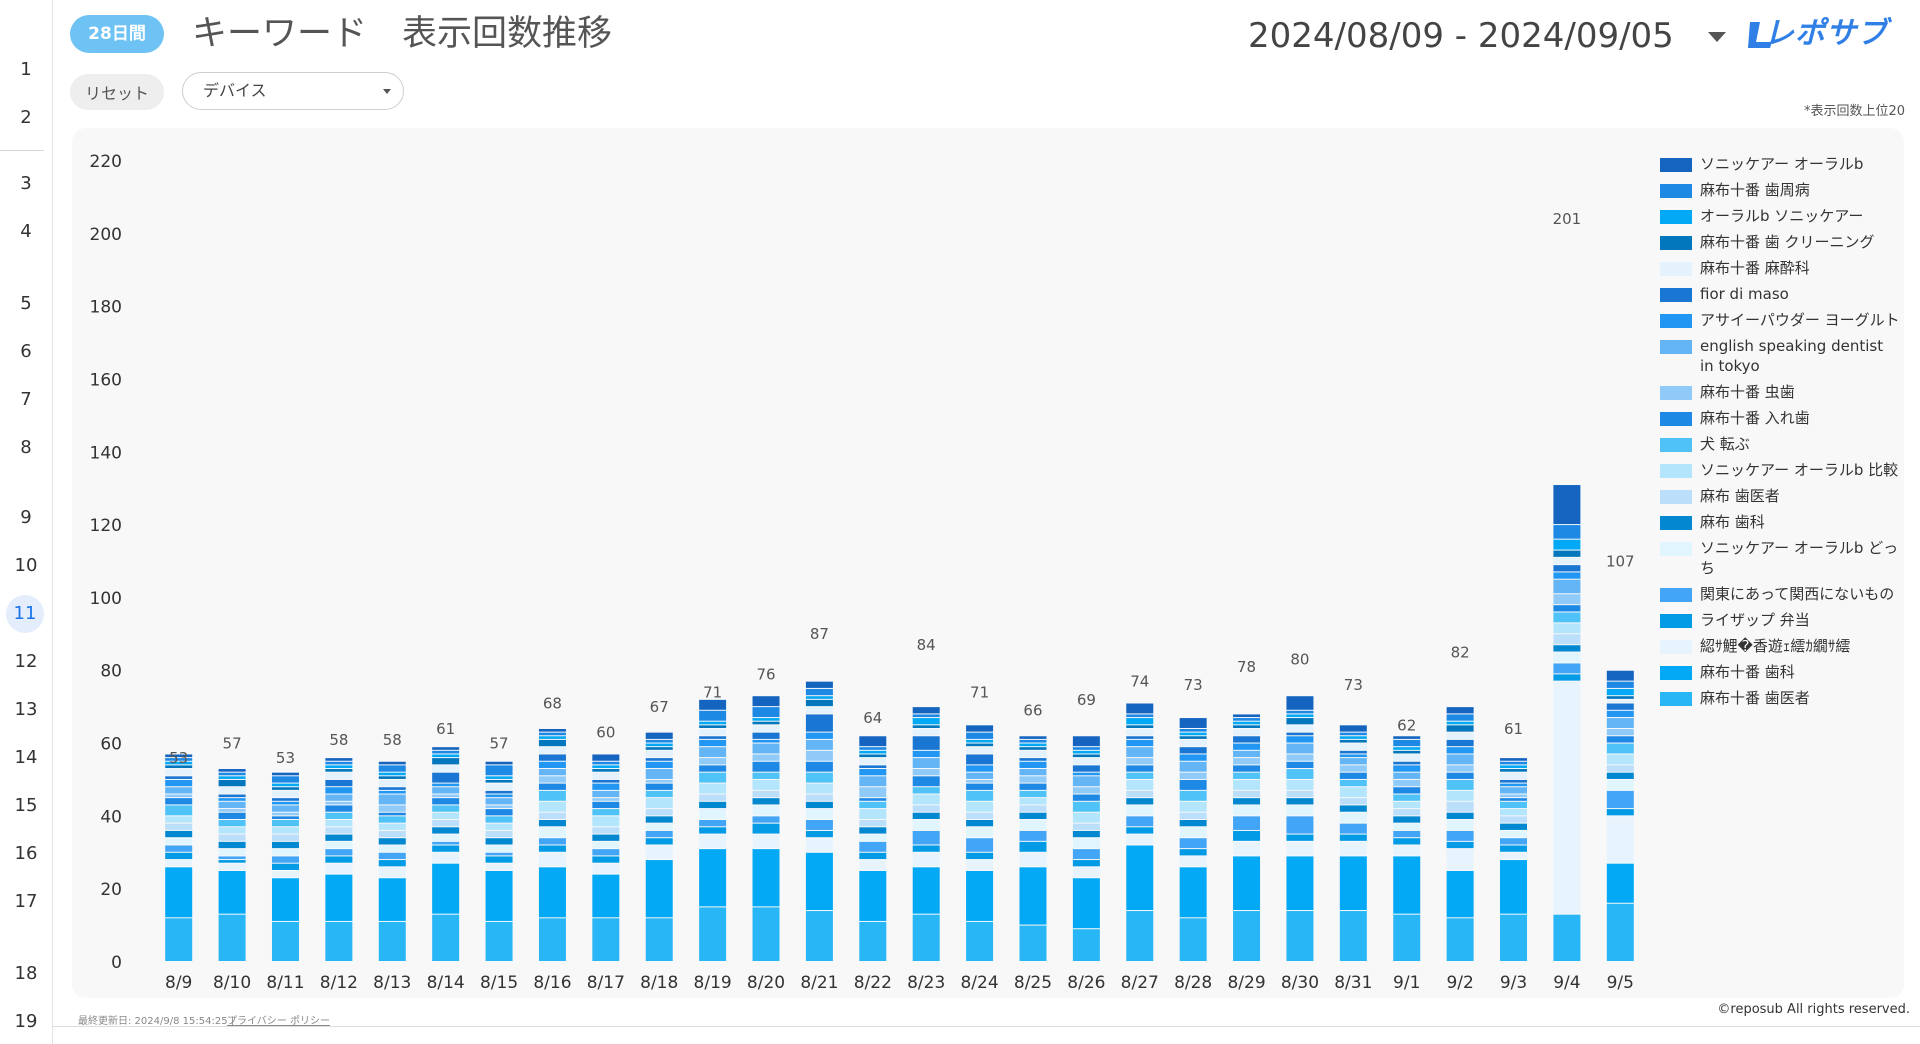 This screenshot has width=1920, height=1044. I want to click on date-dropdown-chevron-icon, so click(1717, 37).